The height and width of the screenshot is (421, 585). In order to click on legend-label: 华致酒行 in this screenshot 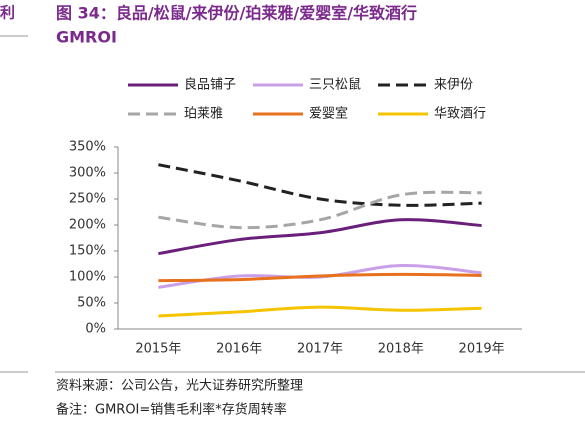, I will do `click(460, 114)`.